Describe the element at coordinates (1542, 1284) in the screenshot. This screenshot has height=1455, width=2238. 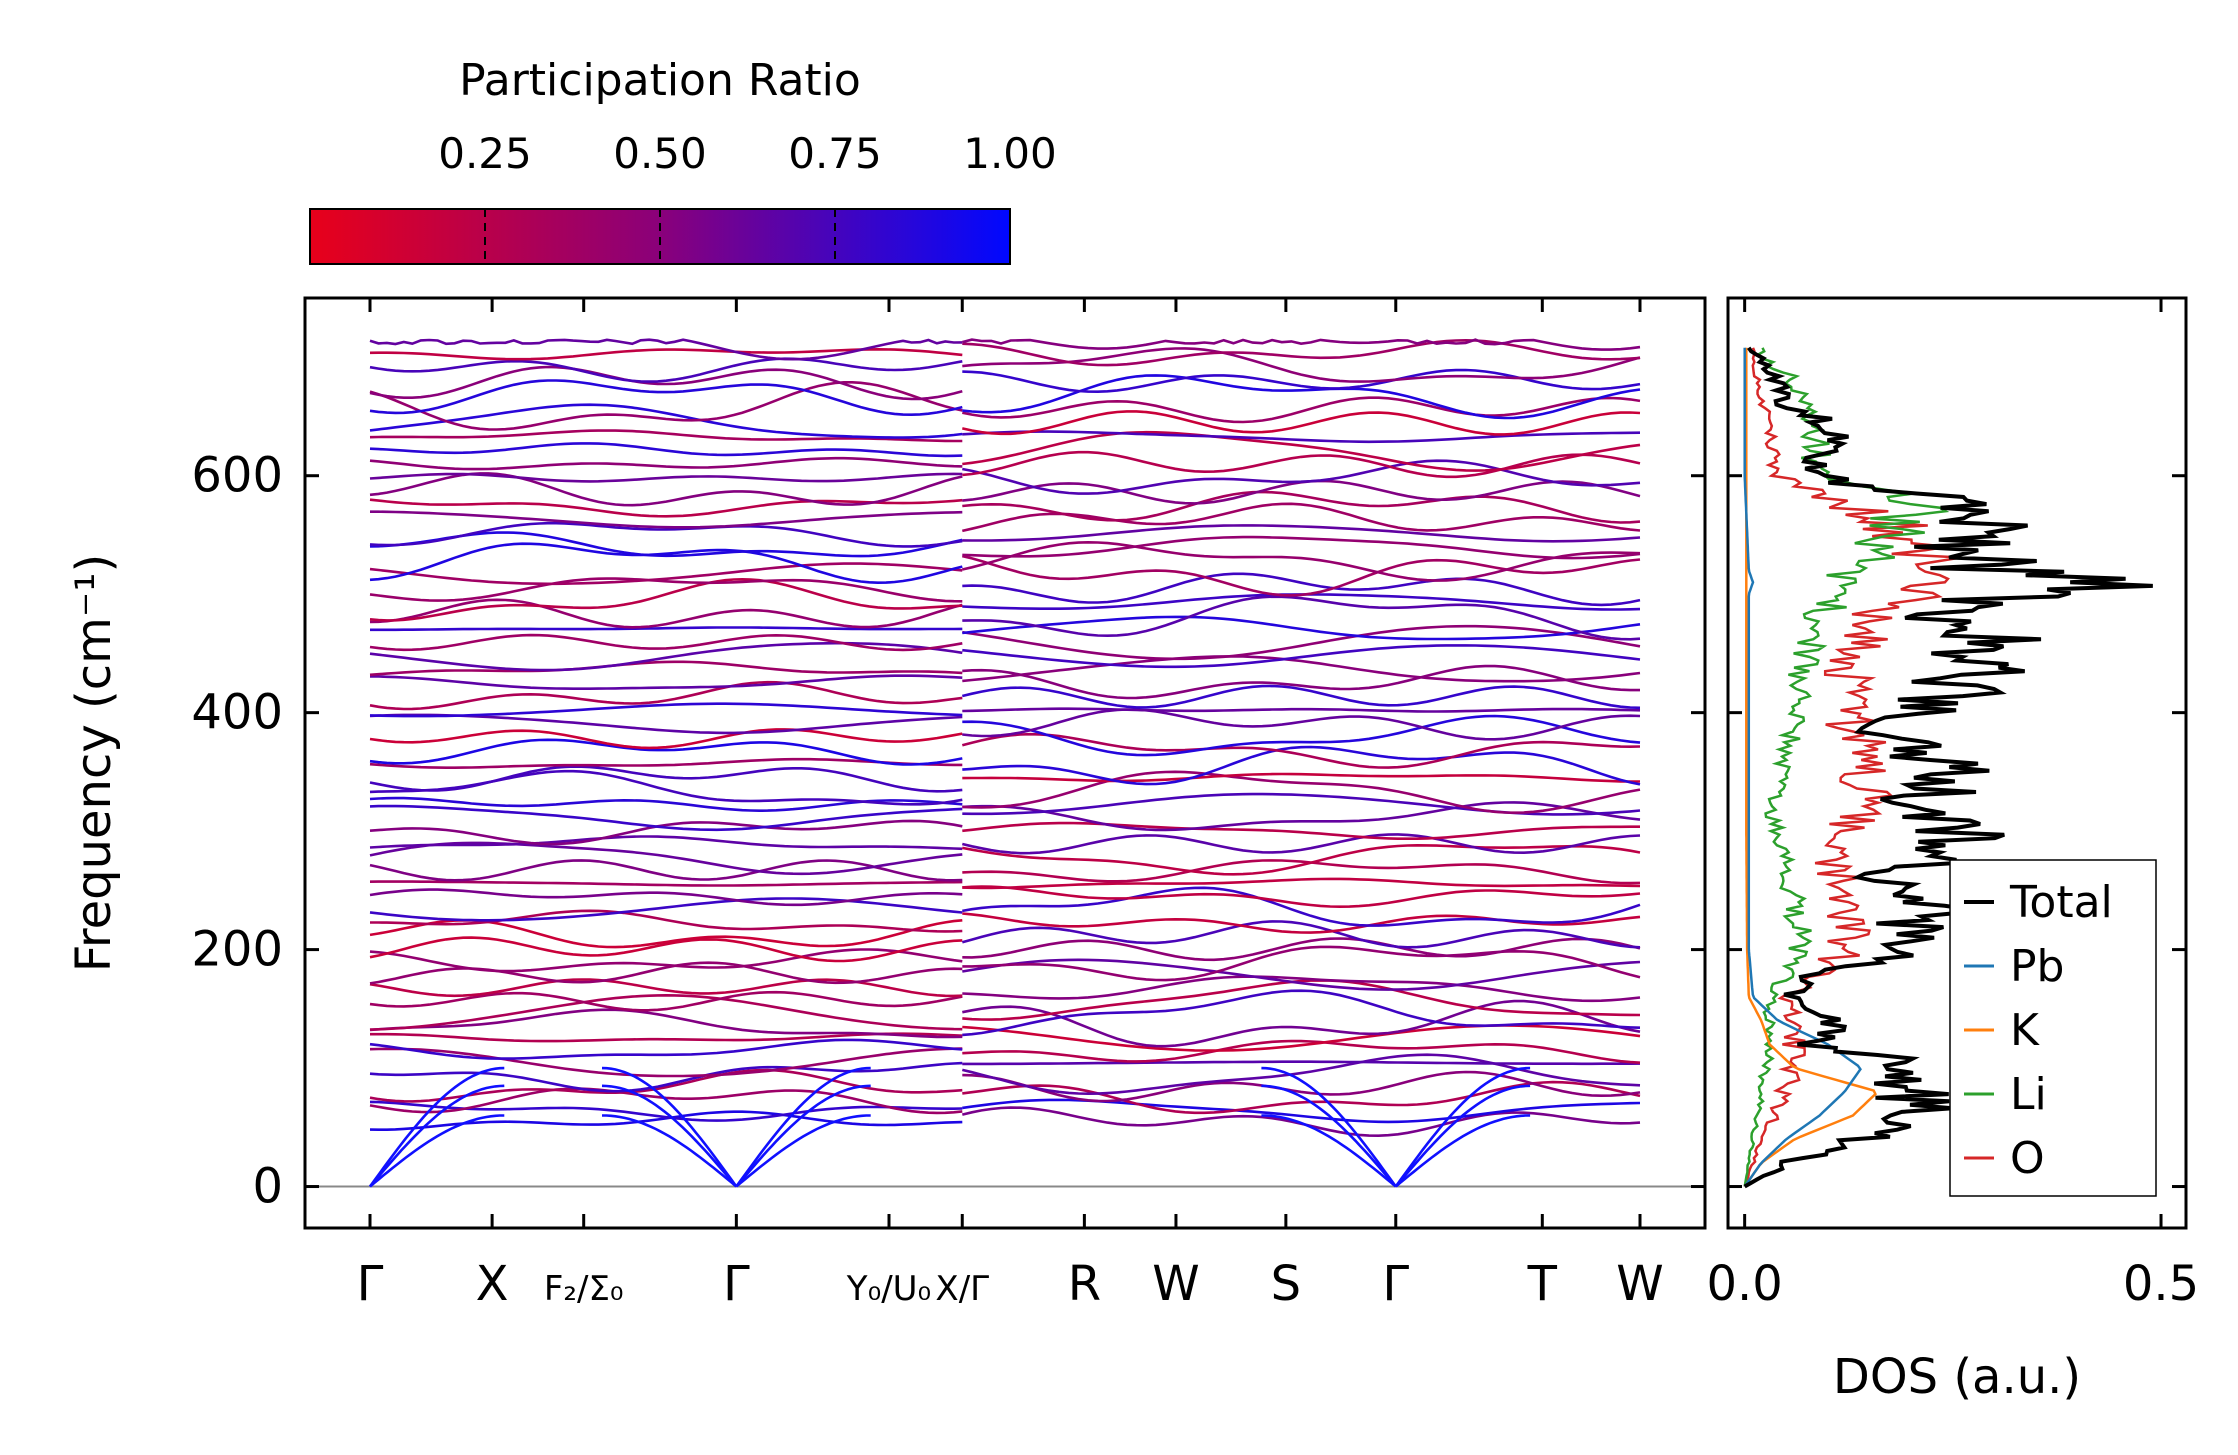
I see `x-tick-label: T` at that location.